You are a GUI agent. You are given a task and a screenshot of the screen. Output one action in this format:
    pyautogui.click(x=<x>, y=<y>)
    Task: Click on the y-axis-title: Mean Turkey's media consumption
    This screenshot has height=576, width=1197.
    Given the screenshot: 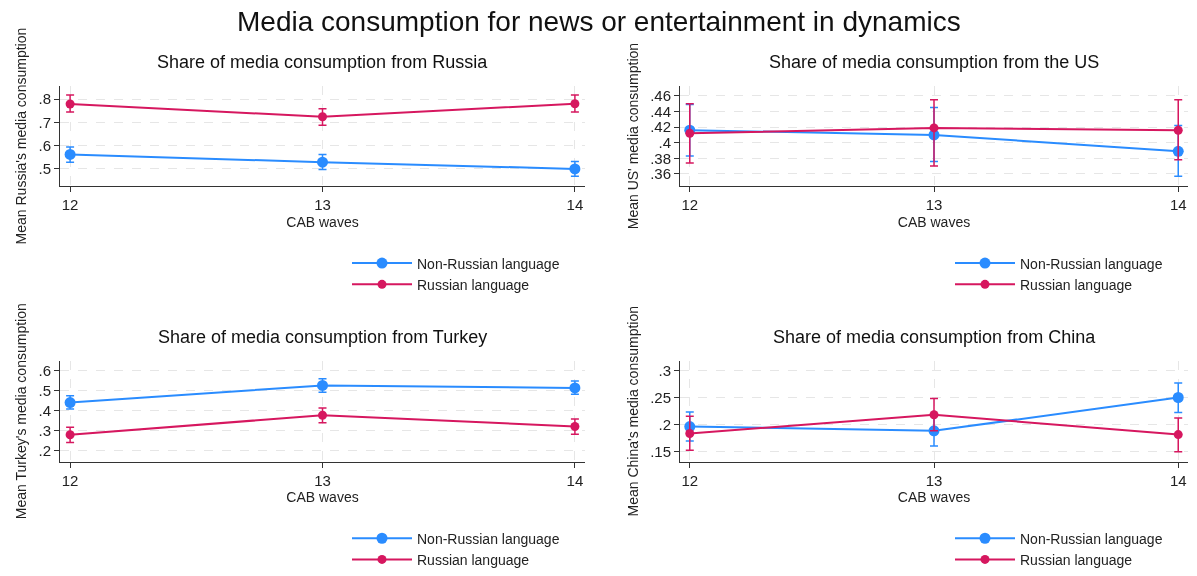 What is the action you would take?
    pyautogui.click(x=21, y=411)
    